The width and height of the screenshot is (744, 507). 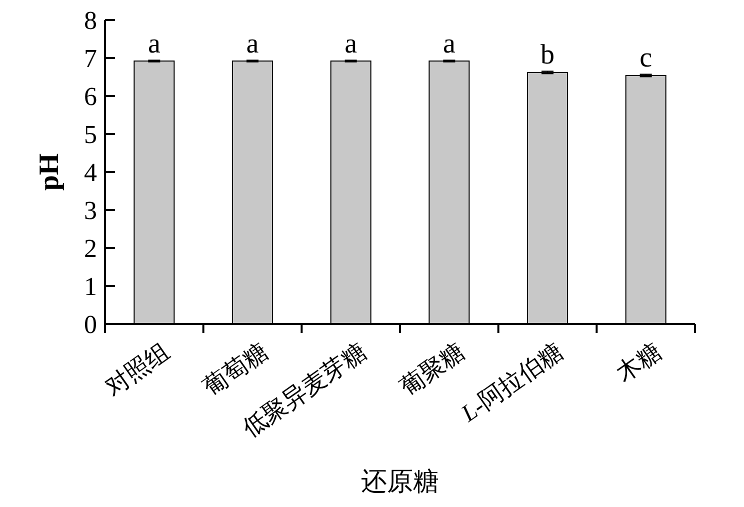 I want to click on y-tick-label: 0, so click(x=90, y=324).